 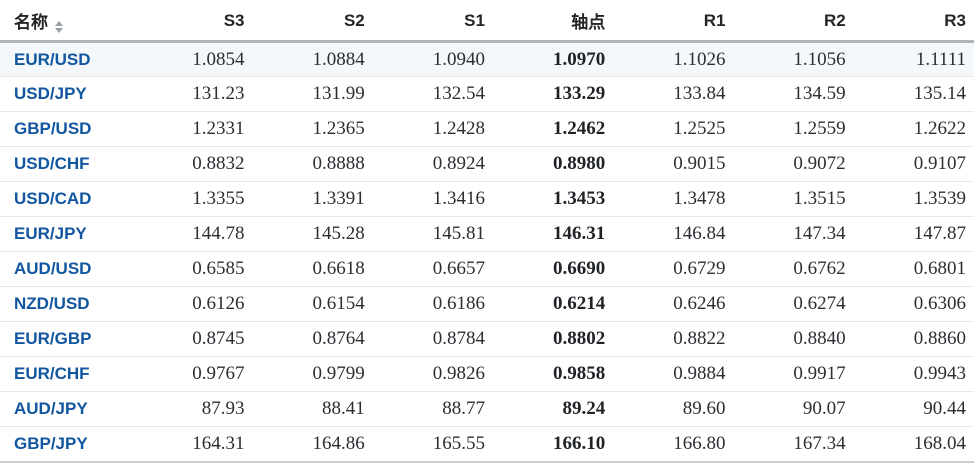 What do you see at coordinates (192, 269) in the screenshot?
I see `s3-cell: 0.6585` at bounding box center [192, 269].